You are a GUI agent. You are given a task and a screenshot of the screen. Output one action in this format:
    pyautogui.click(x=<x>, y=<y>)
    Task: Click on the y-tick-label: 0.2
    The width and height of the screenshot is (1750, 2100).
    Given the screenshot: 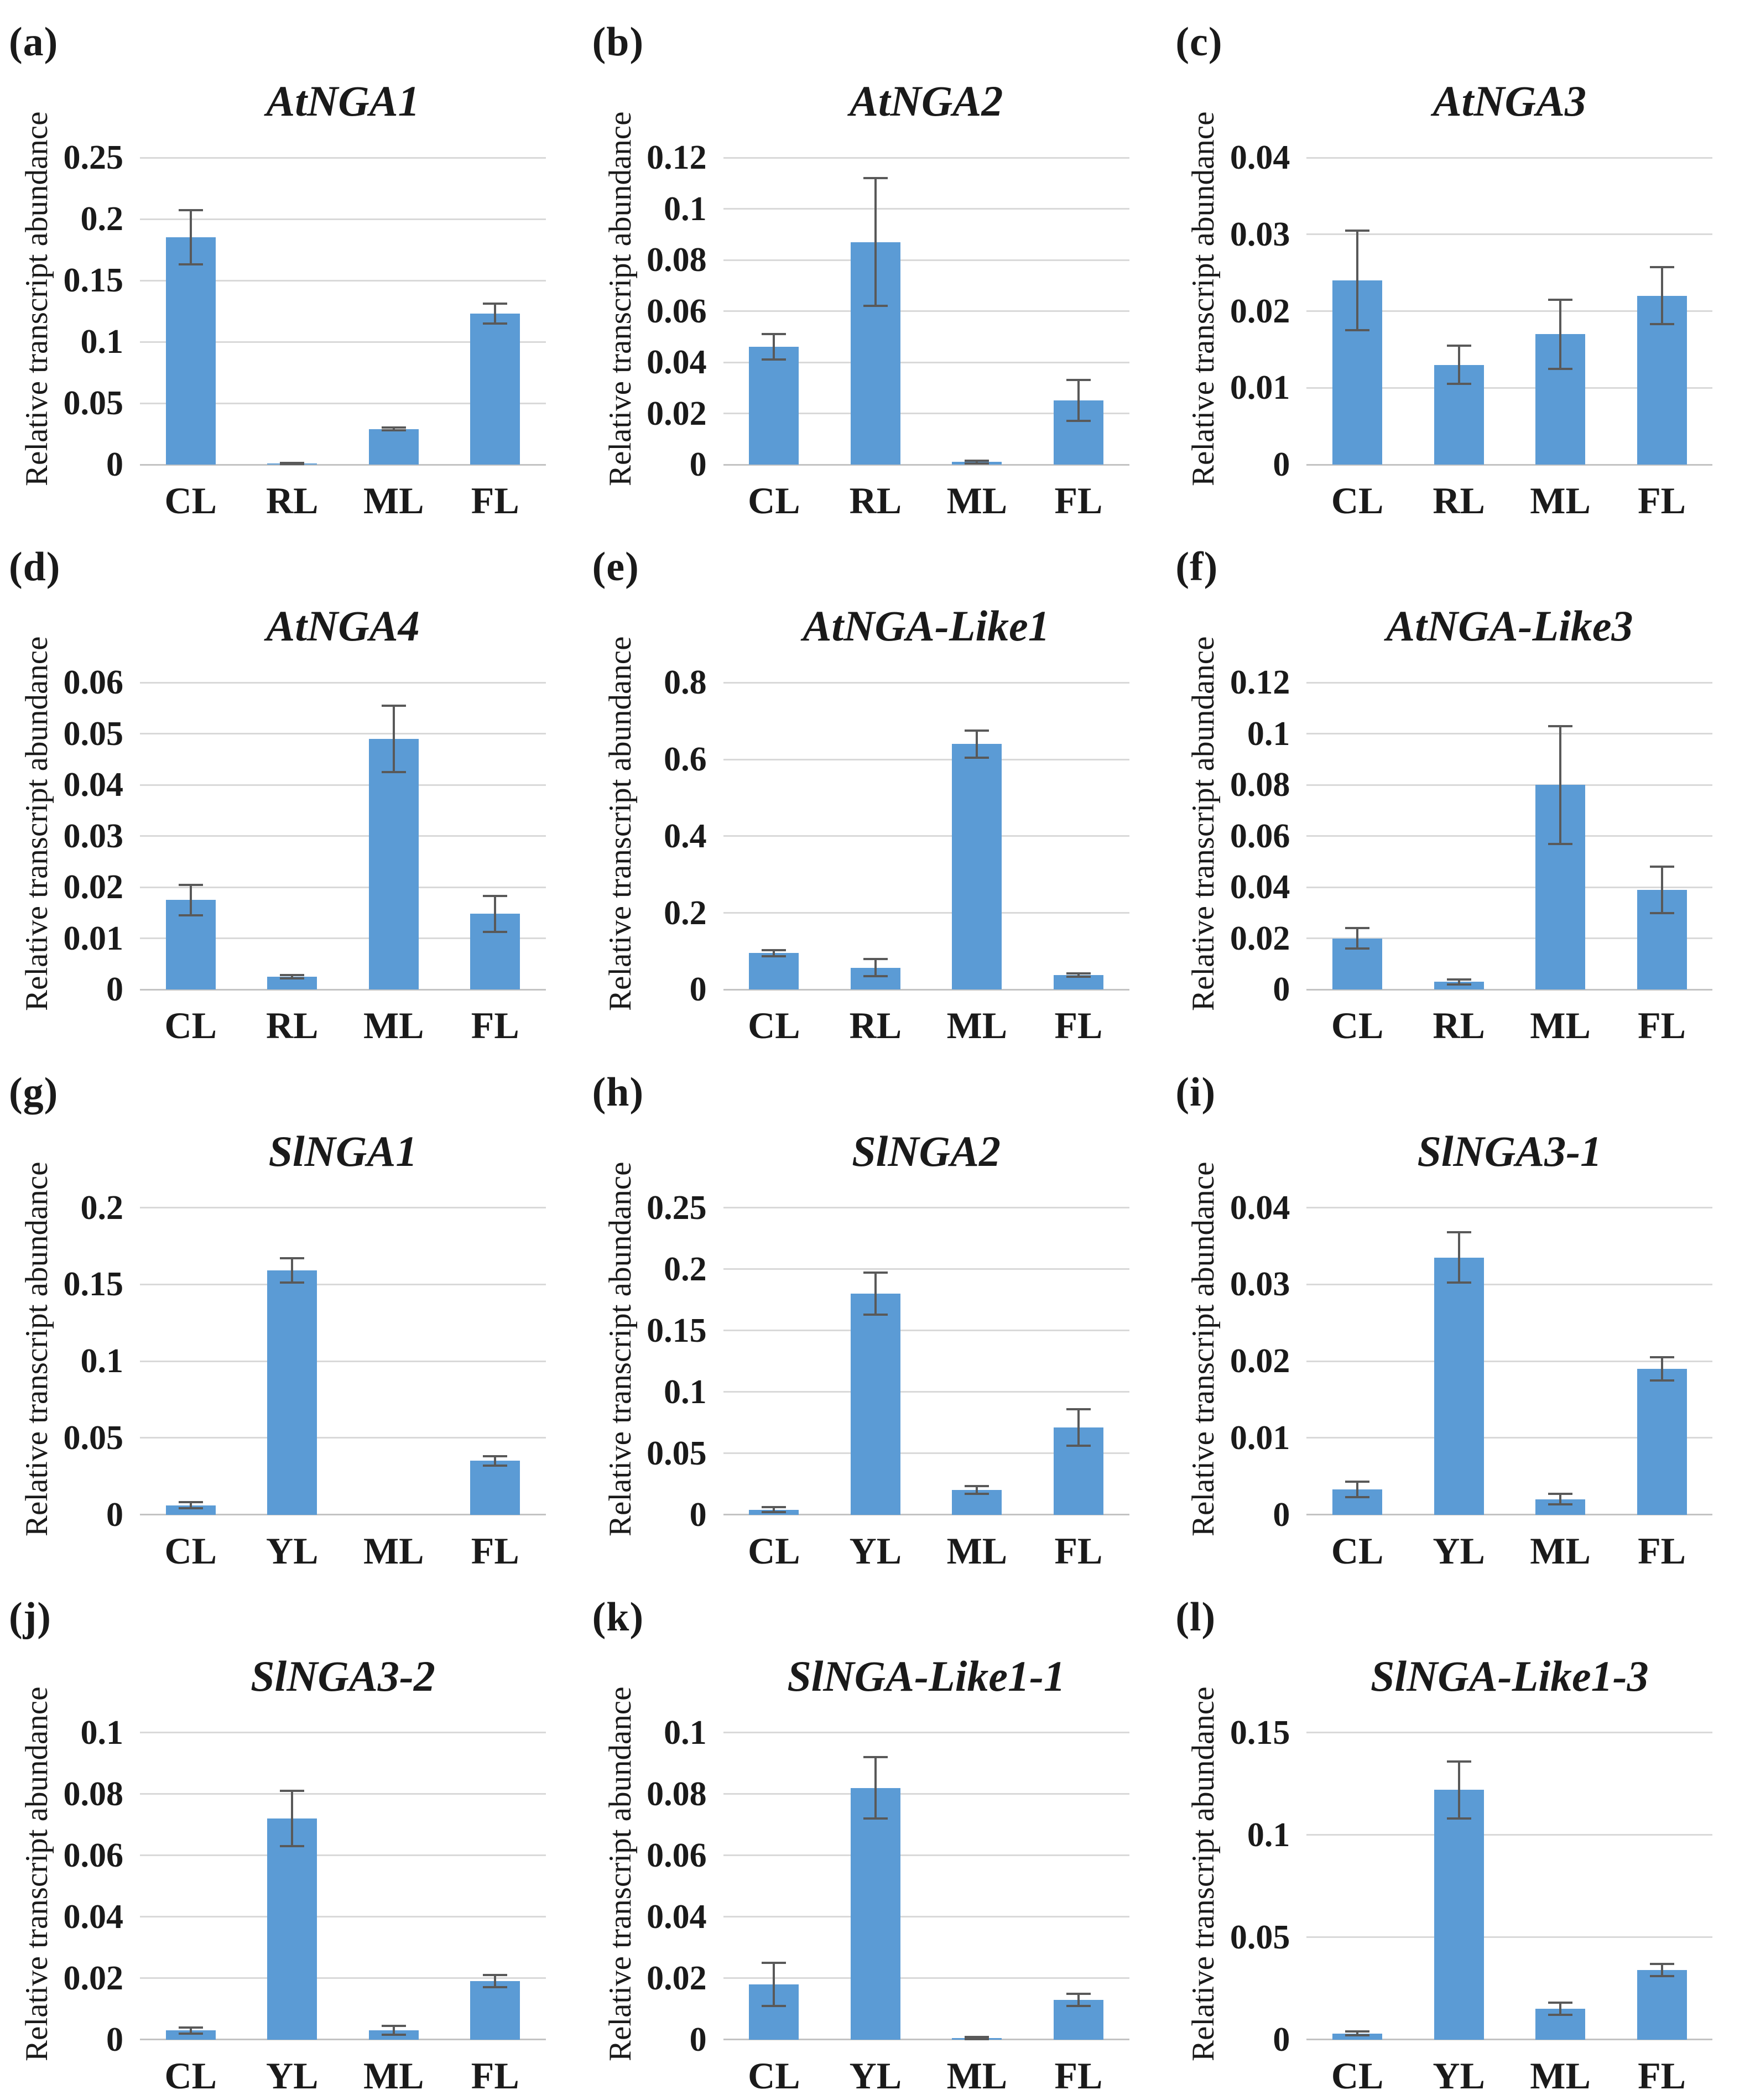 What is the action you would take?
    pyautogui.click(x=102, y=219)
    